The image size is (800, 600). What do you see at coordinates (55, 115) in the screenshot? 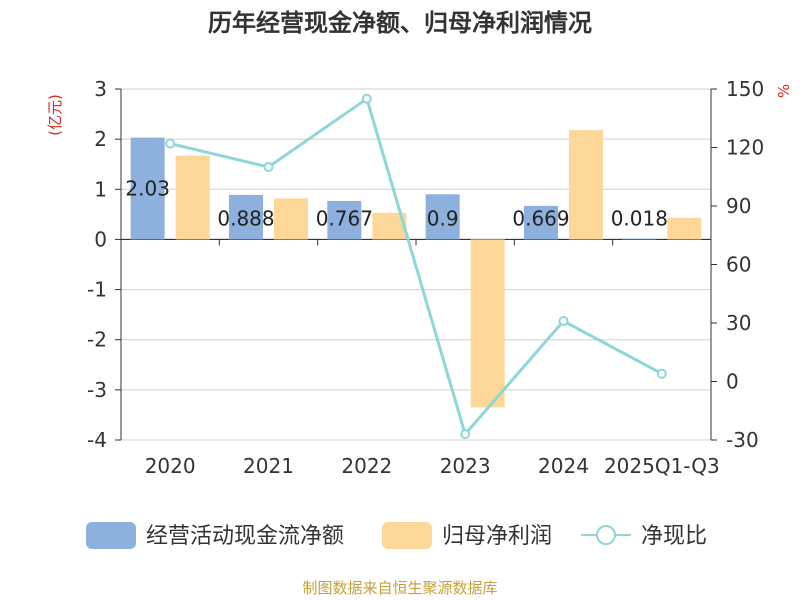
I see `y-left-unit: (亿元)` at bounding box center [55, 115].